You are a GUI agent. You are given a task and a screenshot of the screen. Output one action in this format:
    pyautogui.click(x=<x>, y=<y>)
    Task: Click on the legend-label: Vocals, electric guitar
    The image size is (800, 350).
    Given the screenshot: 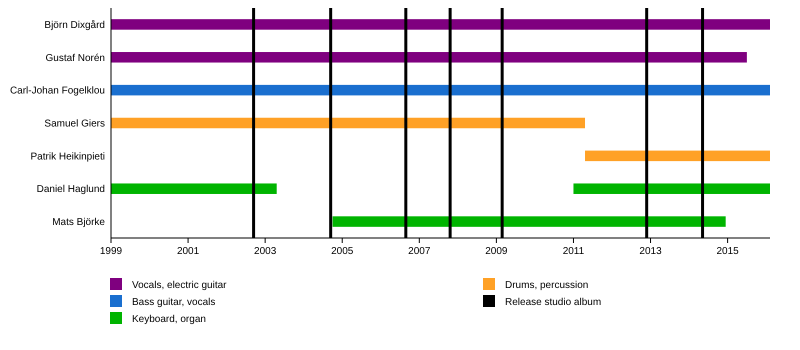 What is the action you would take?
    pyautogui.click(x=180, y=285)
    